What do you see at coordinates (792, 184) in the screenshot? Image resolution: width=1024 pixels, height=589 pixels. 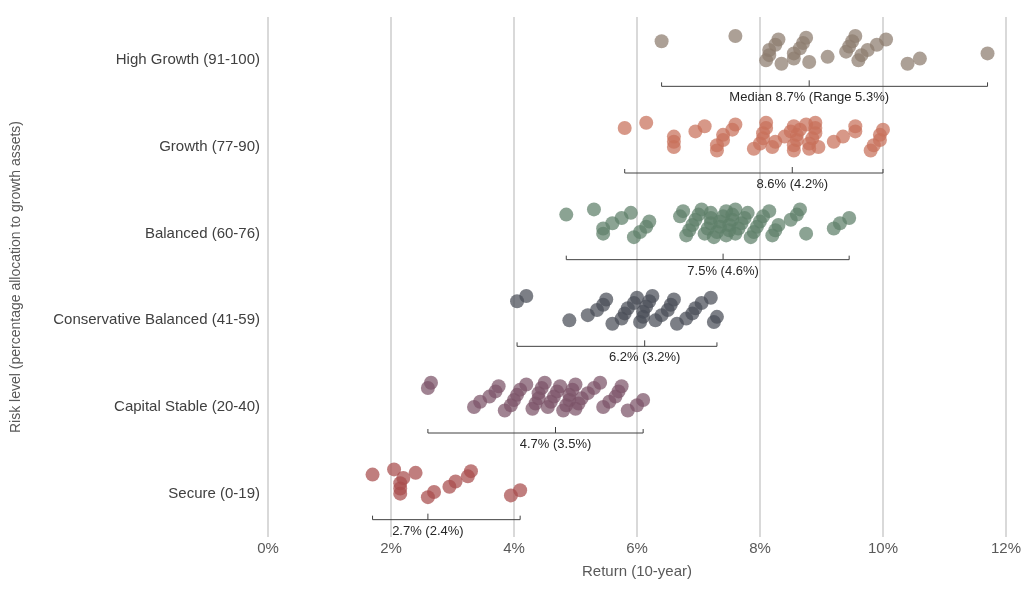 I see `annotation: 8.6% (4.2%)` at bounding box center [792, 184].